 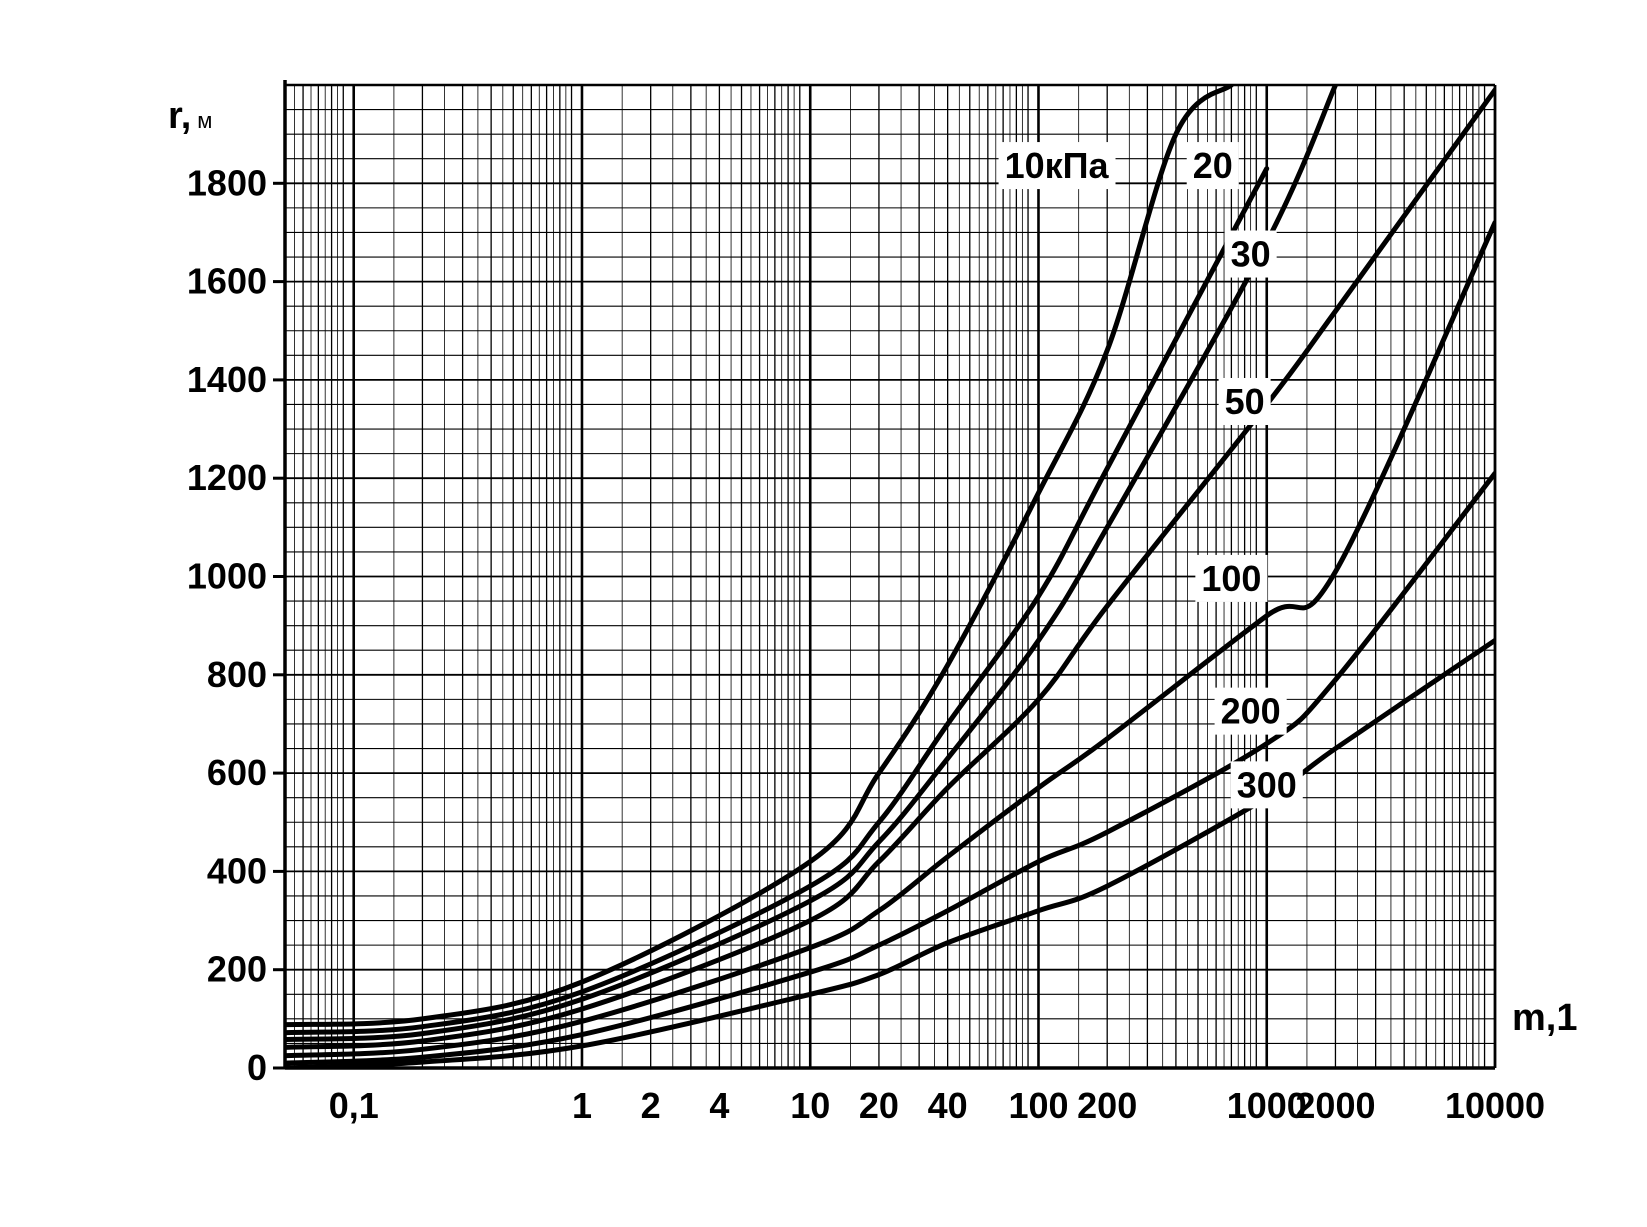 I want to click on y-axis-label-text: r,, so click(x=179, y=116).